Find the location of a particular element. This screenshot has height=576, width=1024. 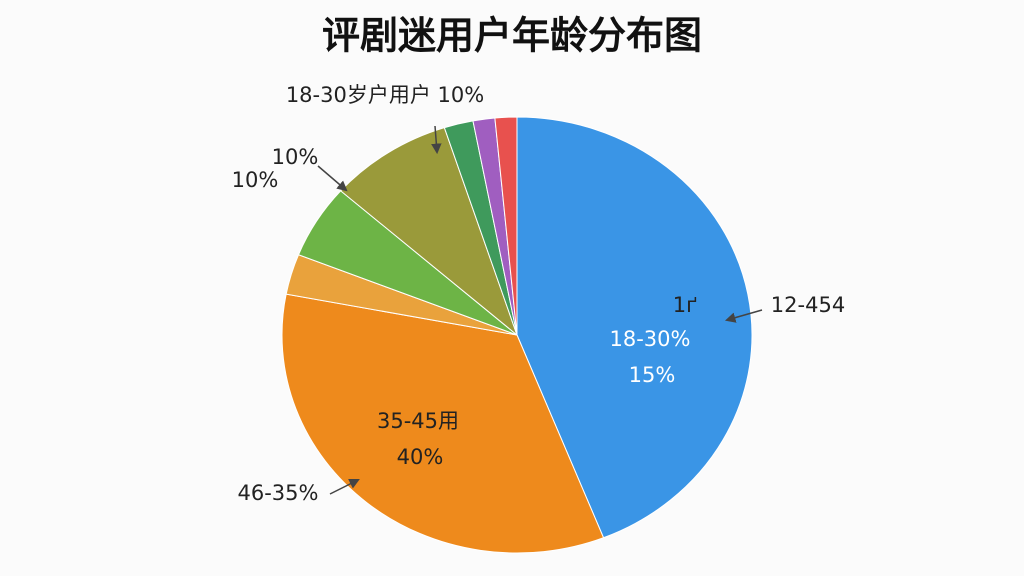

annotation: 15% is located at coordinates (652, 375).